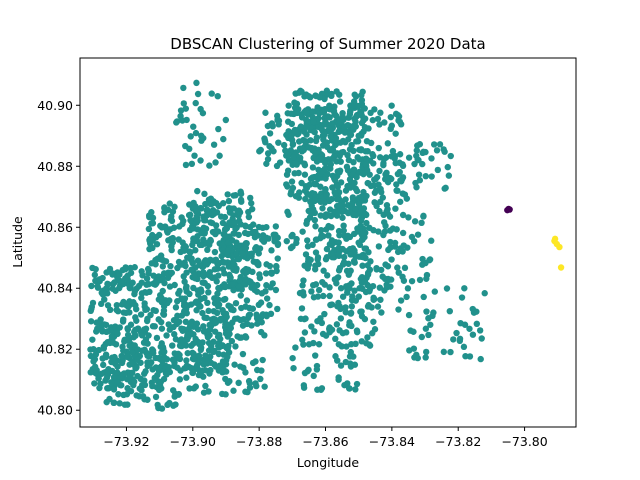 Image resolution: width=640 pixels, height=480 pixels. Describe the element at coordinates (193, 441) in the screenshot. I see `x-tick-label: −73.90` at that location.